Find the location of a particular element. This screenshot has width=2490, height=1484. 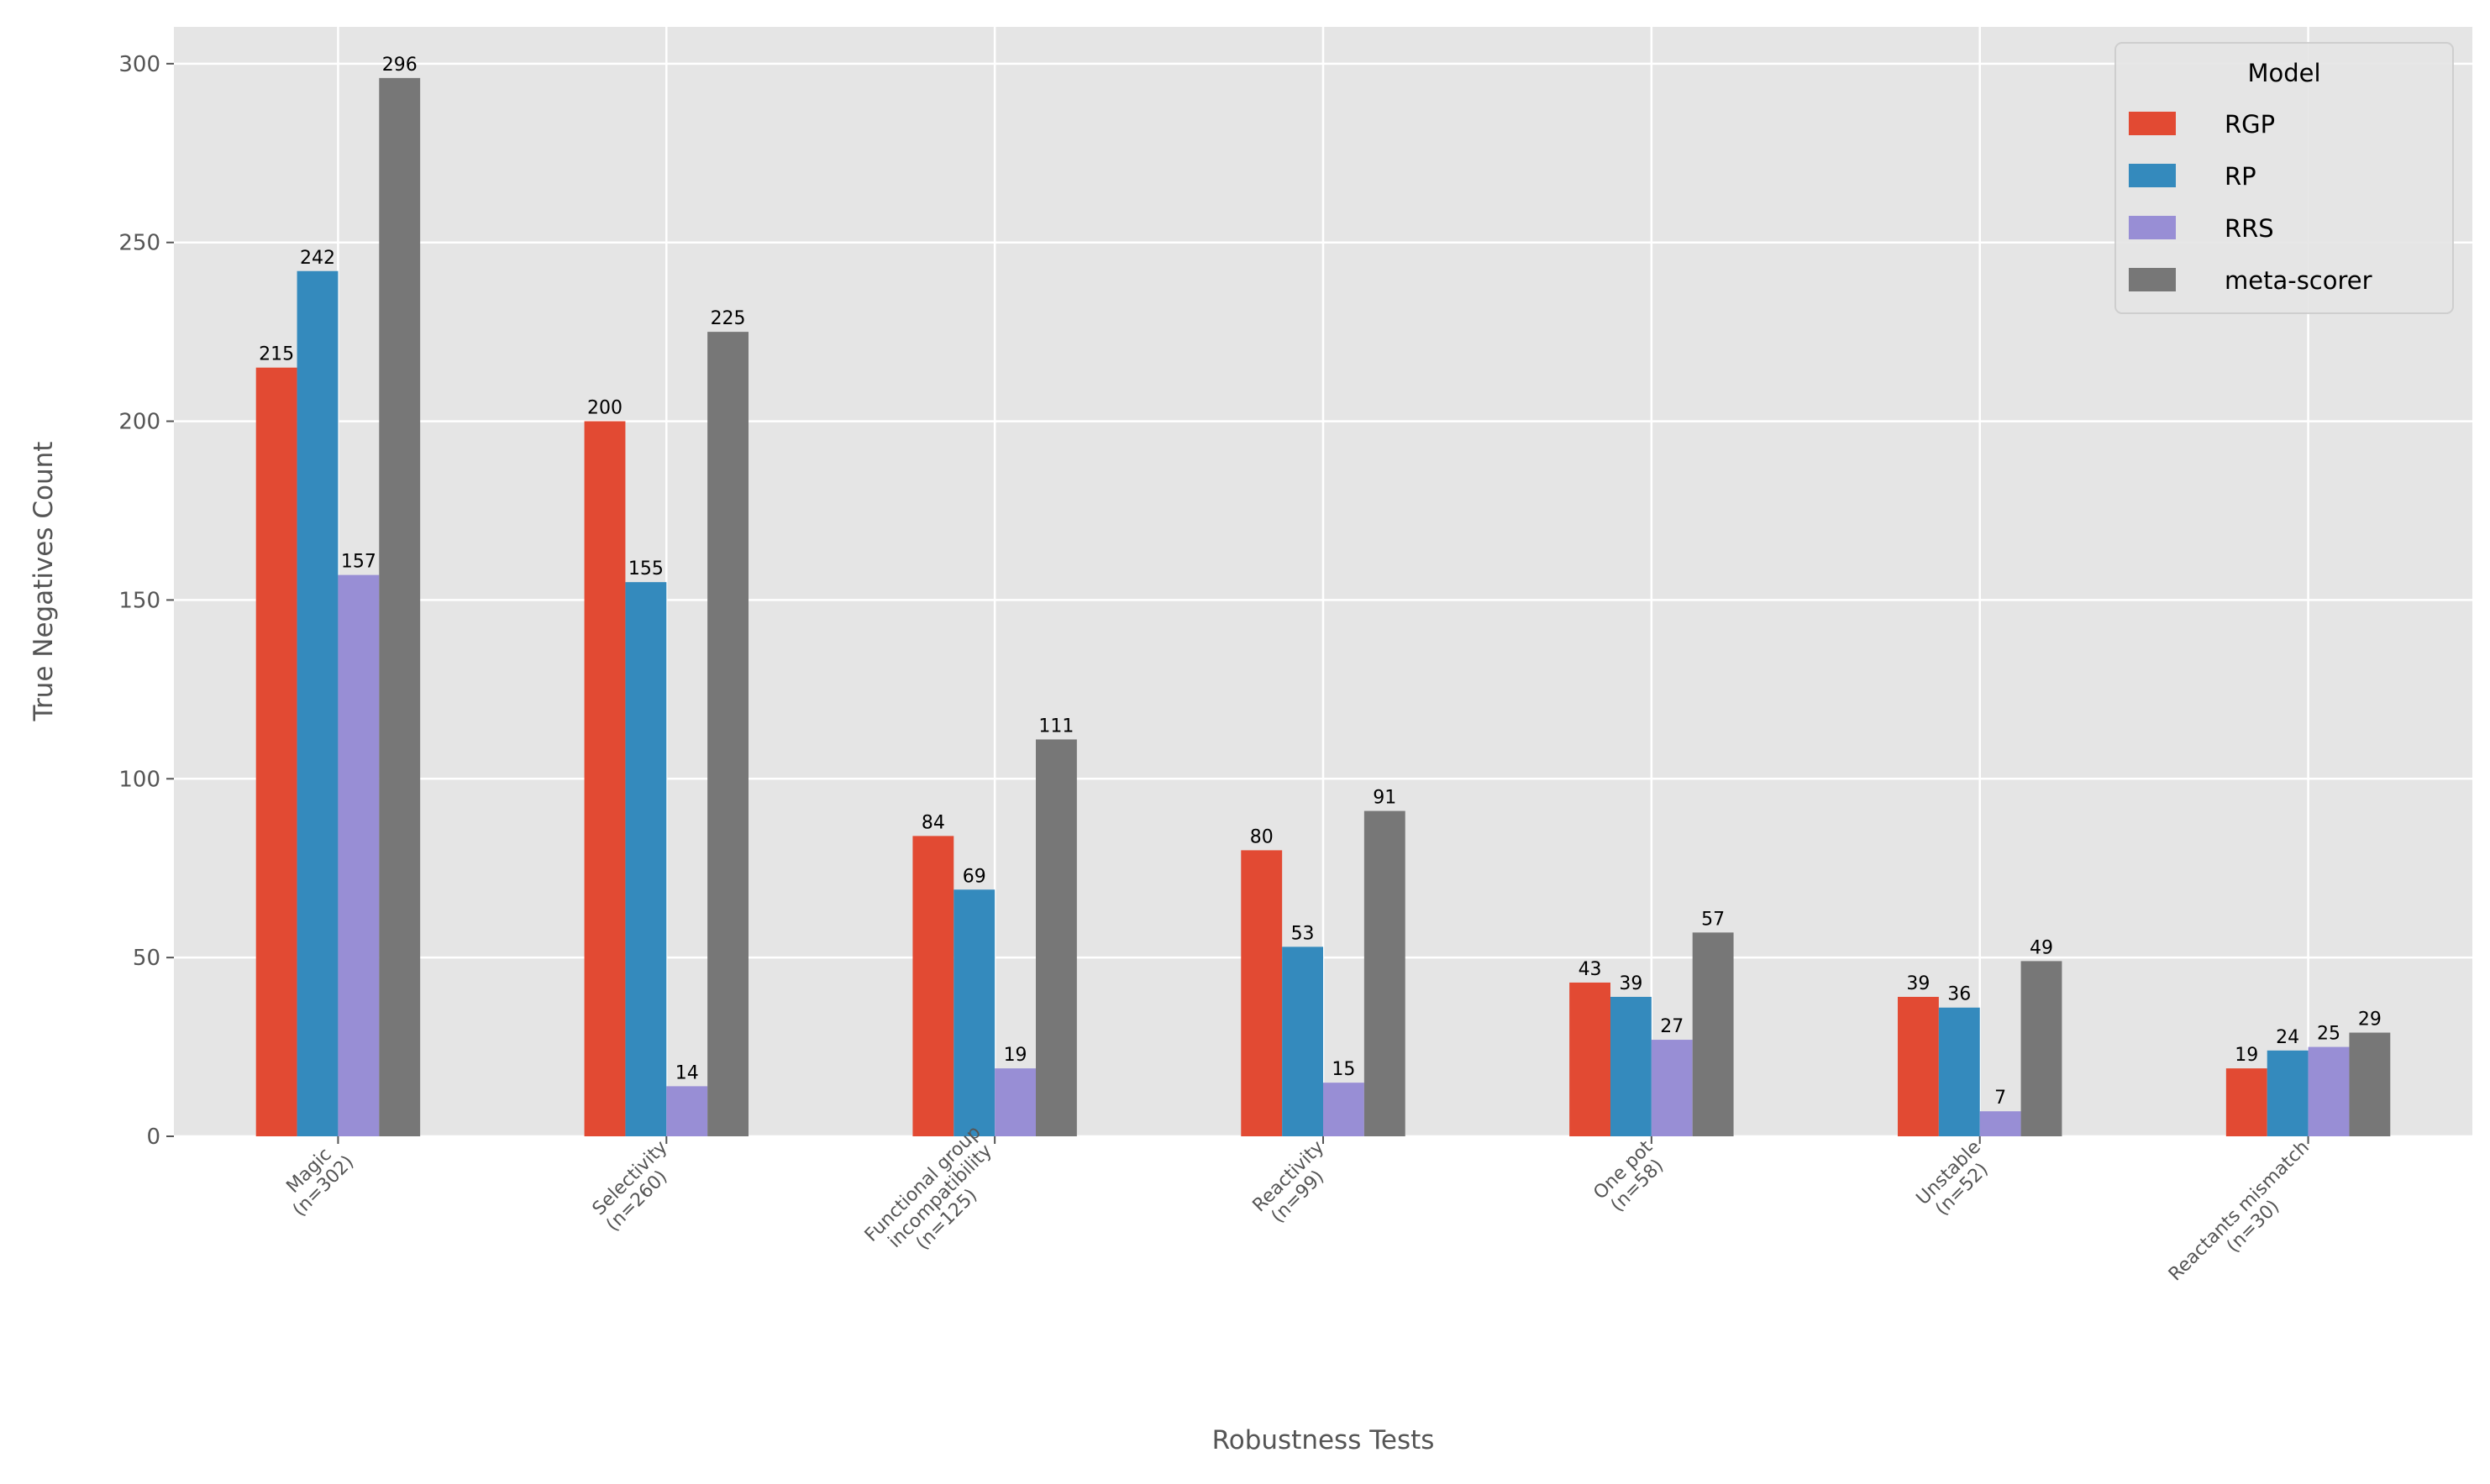

bar-value-label: 242 is located at coordinates (317, 259).